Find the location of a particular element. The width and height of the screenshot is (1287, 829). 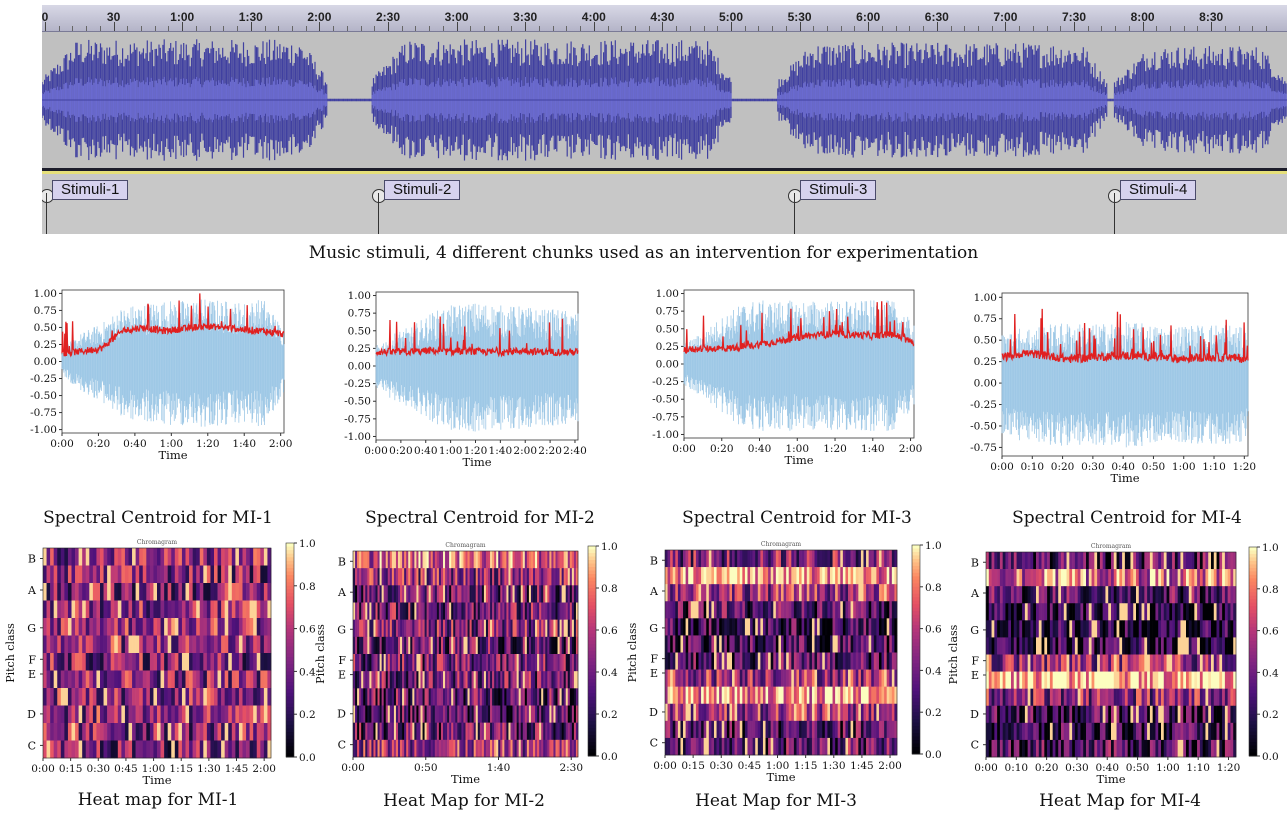

waveform is located at coordinates (664, 100).